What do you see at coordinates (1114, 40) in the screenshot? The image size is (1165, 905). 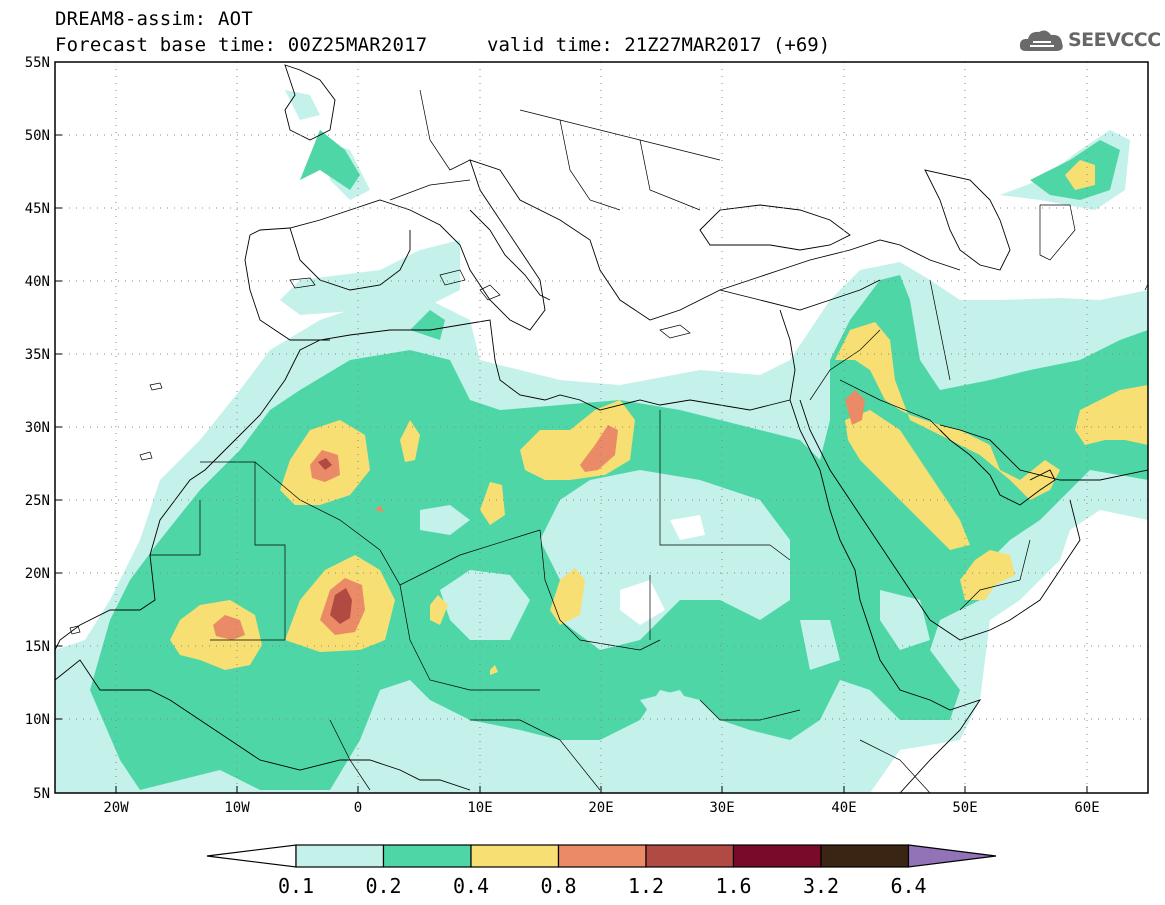 I see `logo-text: SEEVCCC` at bounding box center [1114, 40].